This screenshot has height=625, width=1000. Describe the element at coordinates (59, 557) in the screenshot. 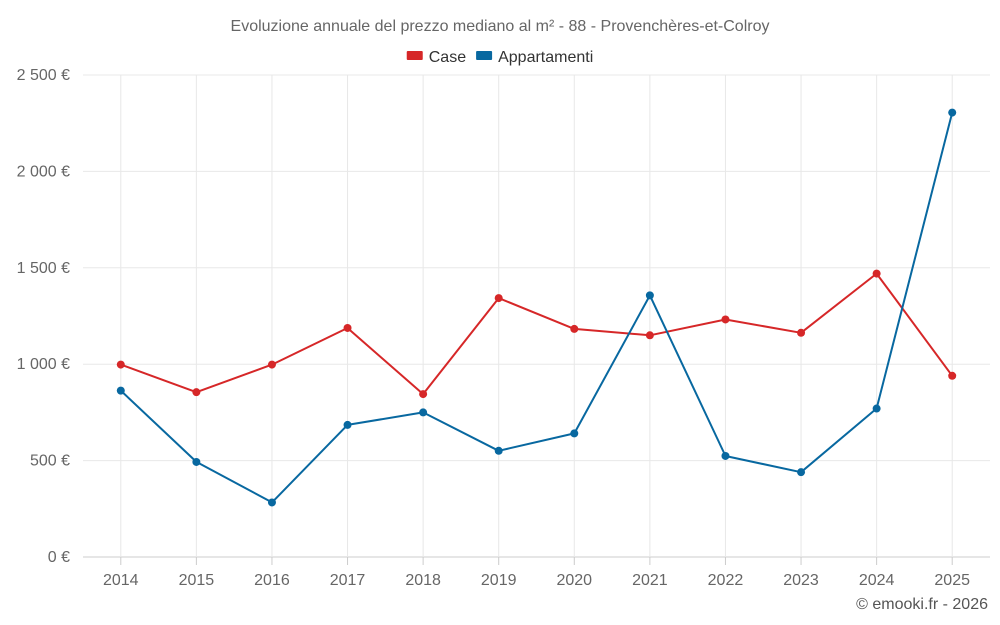

I see `y-tick-label: 0 €` at that location.